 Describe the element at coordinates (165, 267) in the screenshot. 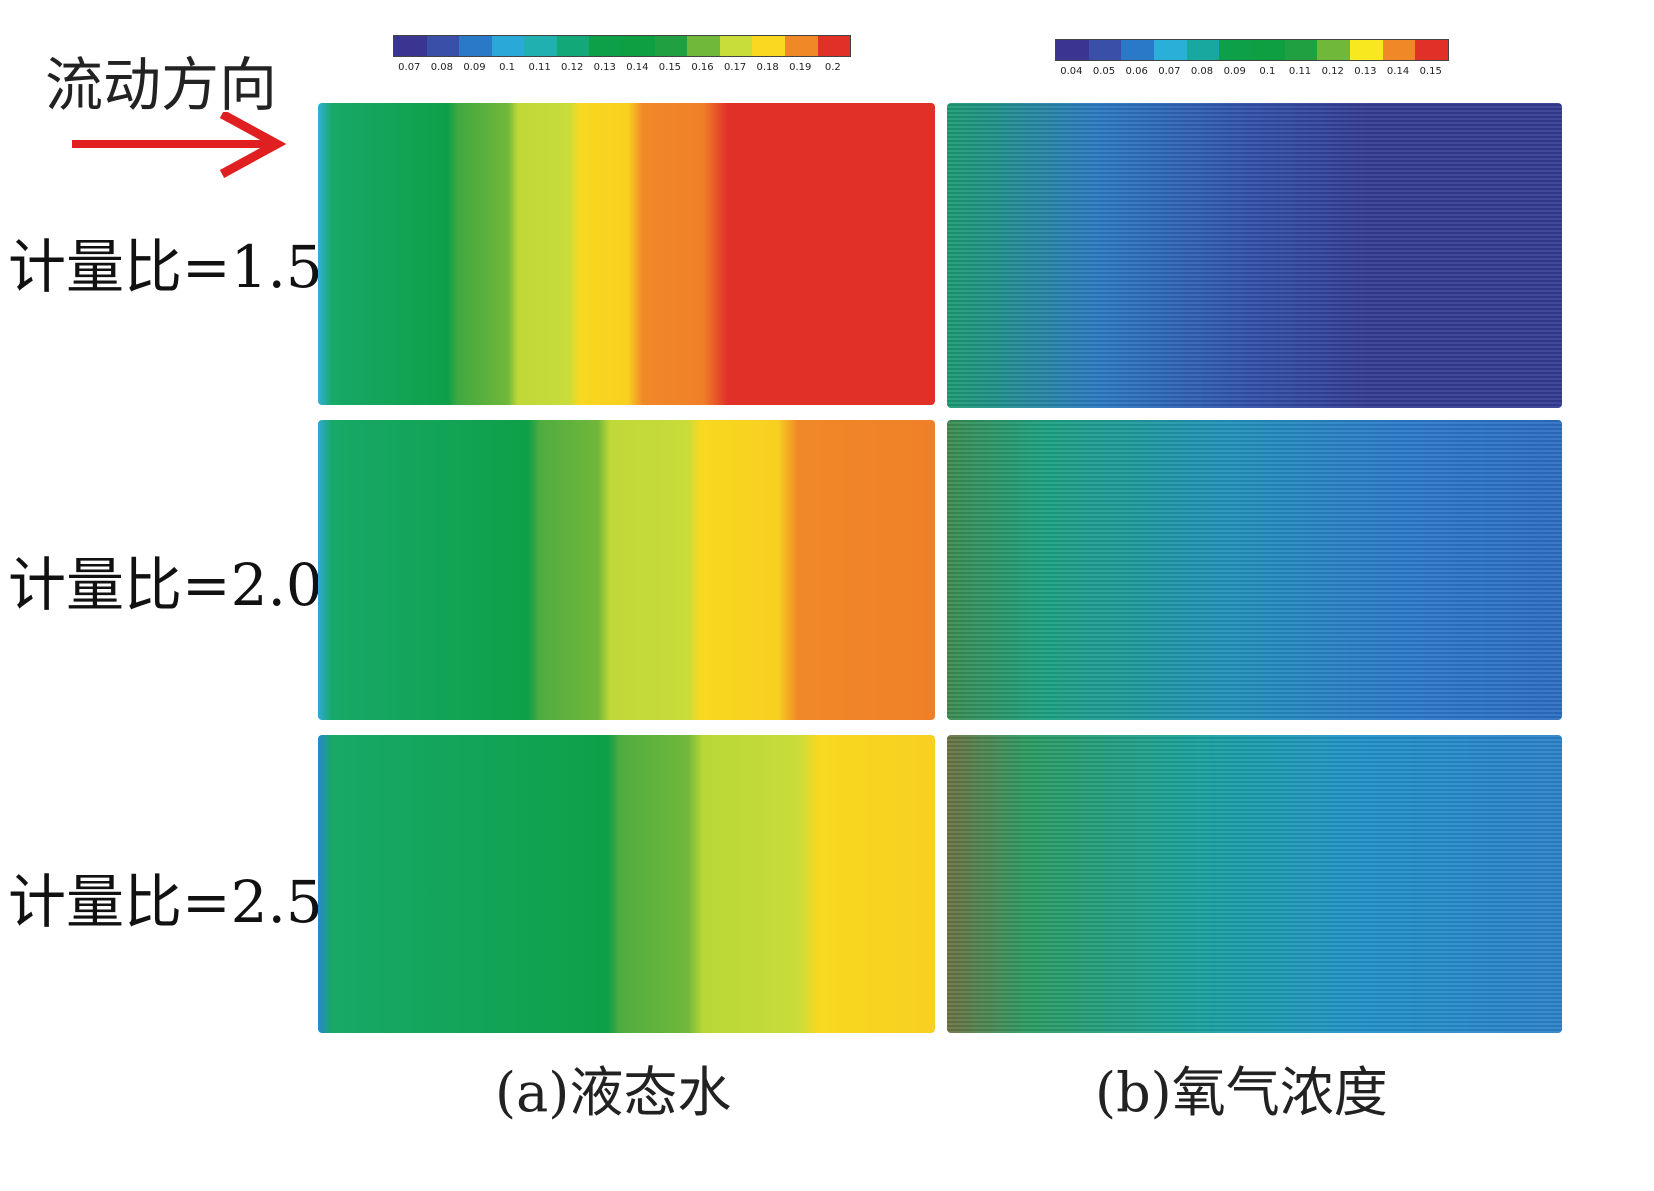

I see `row-label-1: 计量比=1.5` at that location.